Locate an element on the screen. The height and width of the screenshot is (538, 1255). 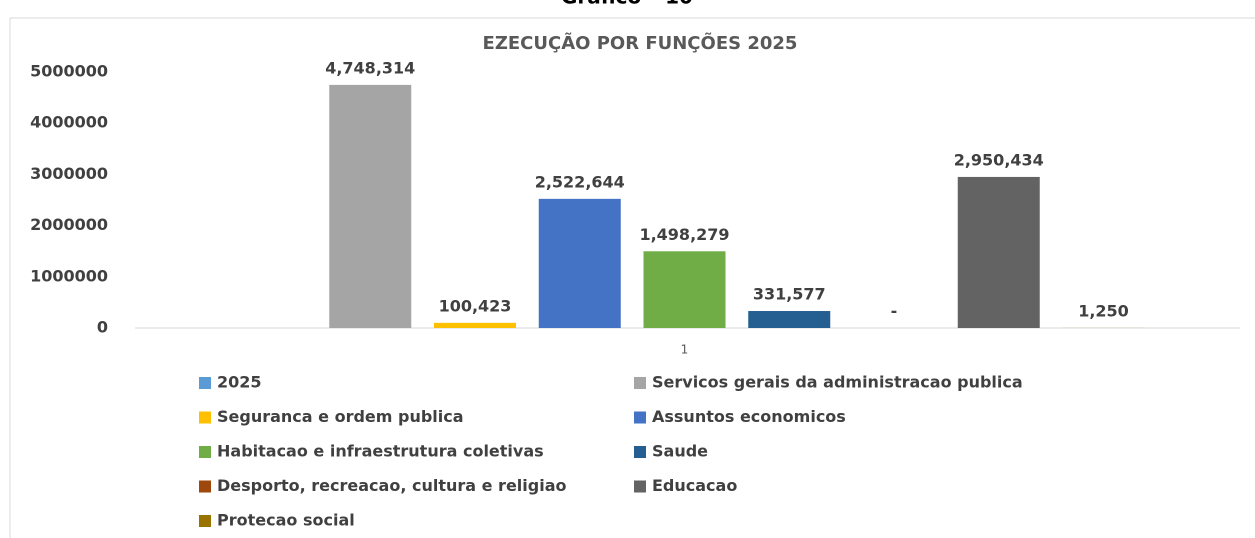
value-label: 1,250 is located at coordinates (1103, 310).